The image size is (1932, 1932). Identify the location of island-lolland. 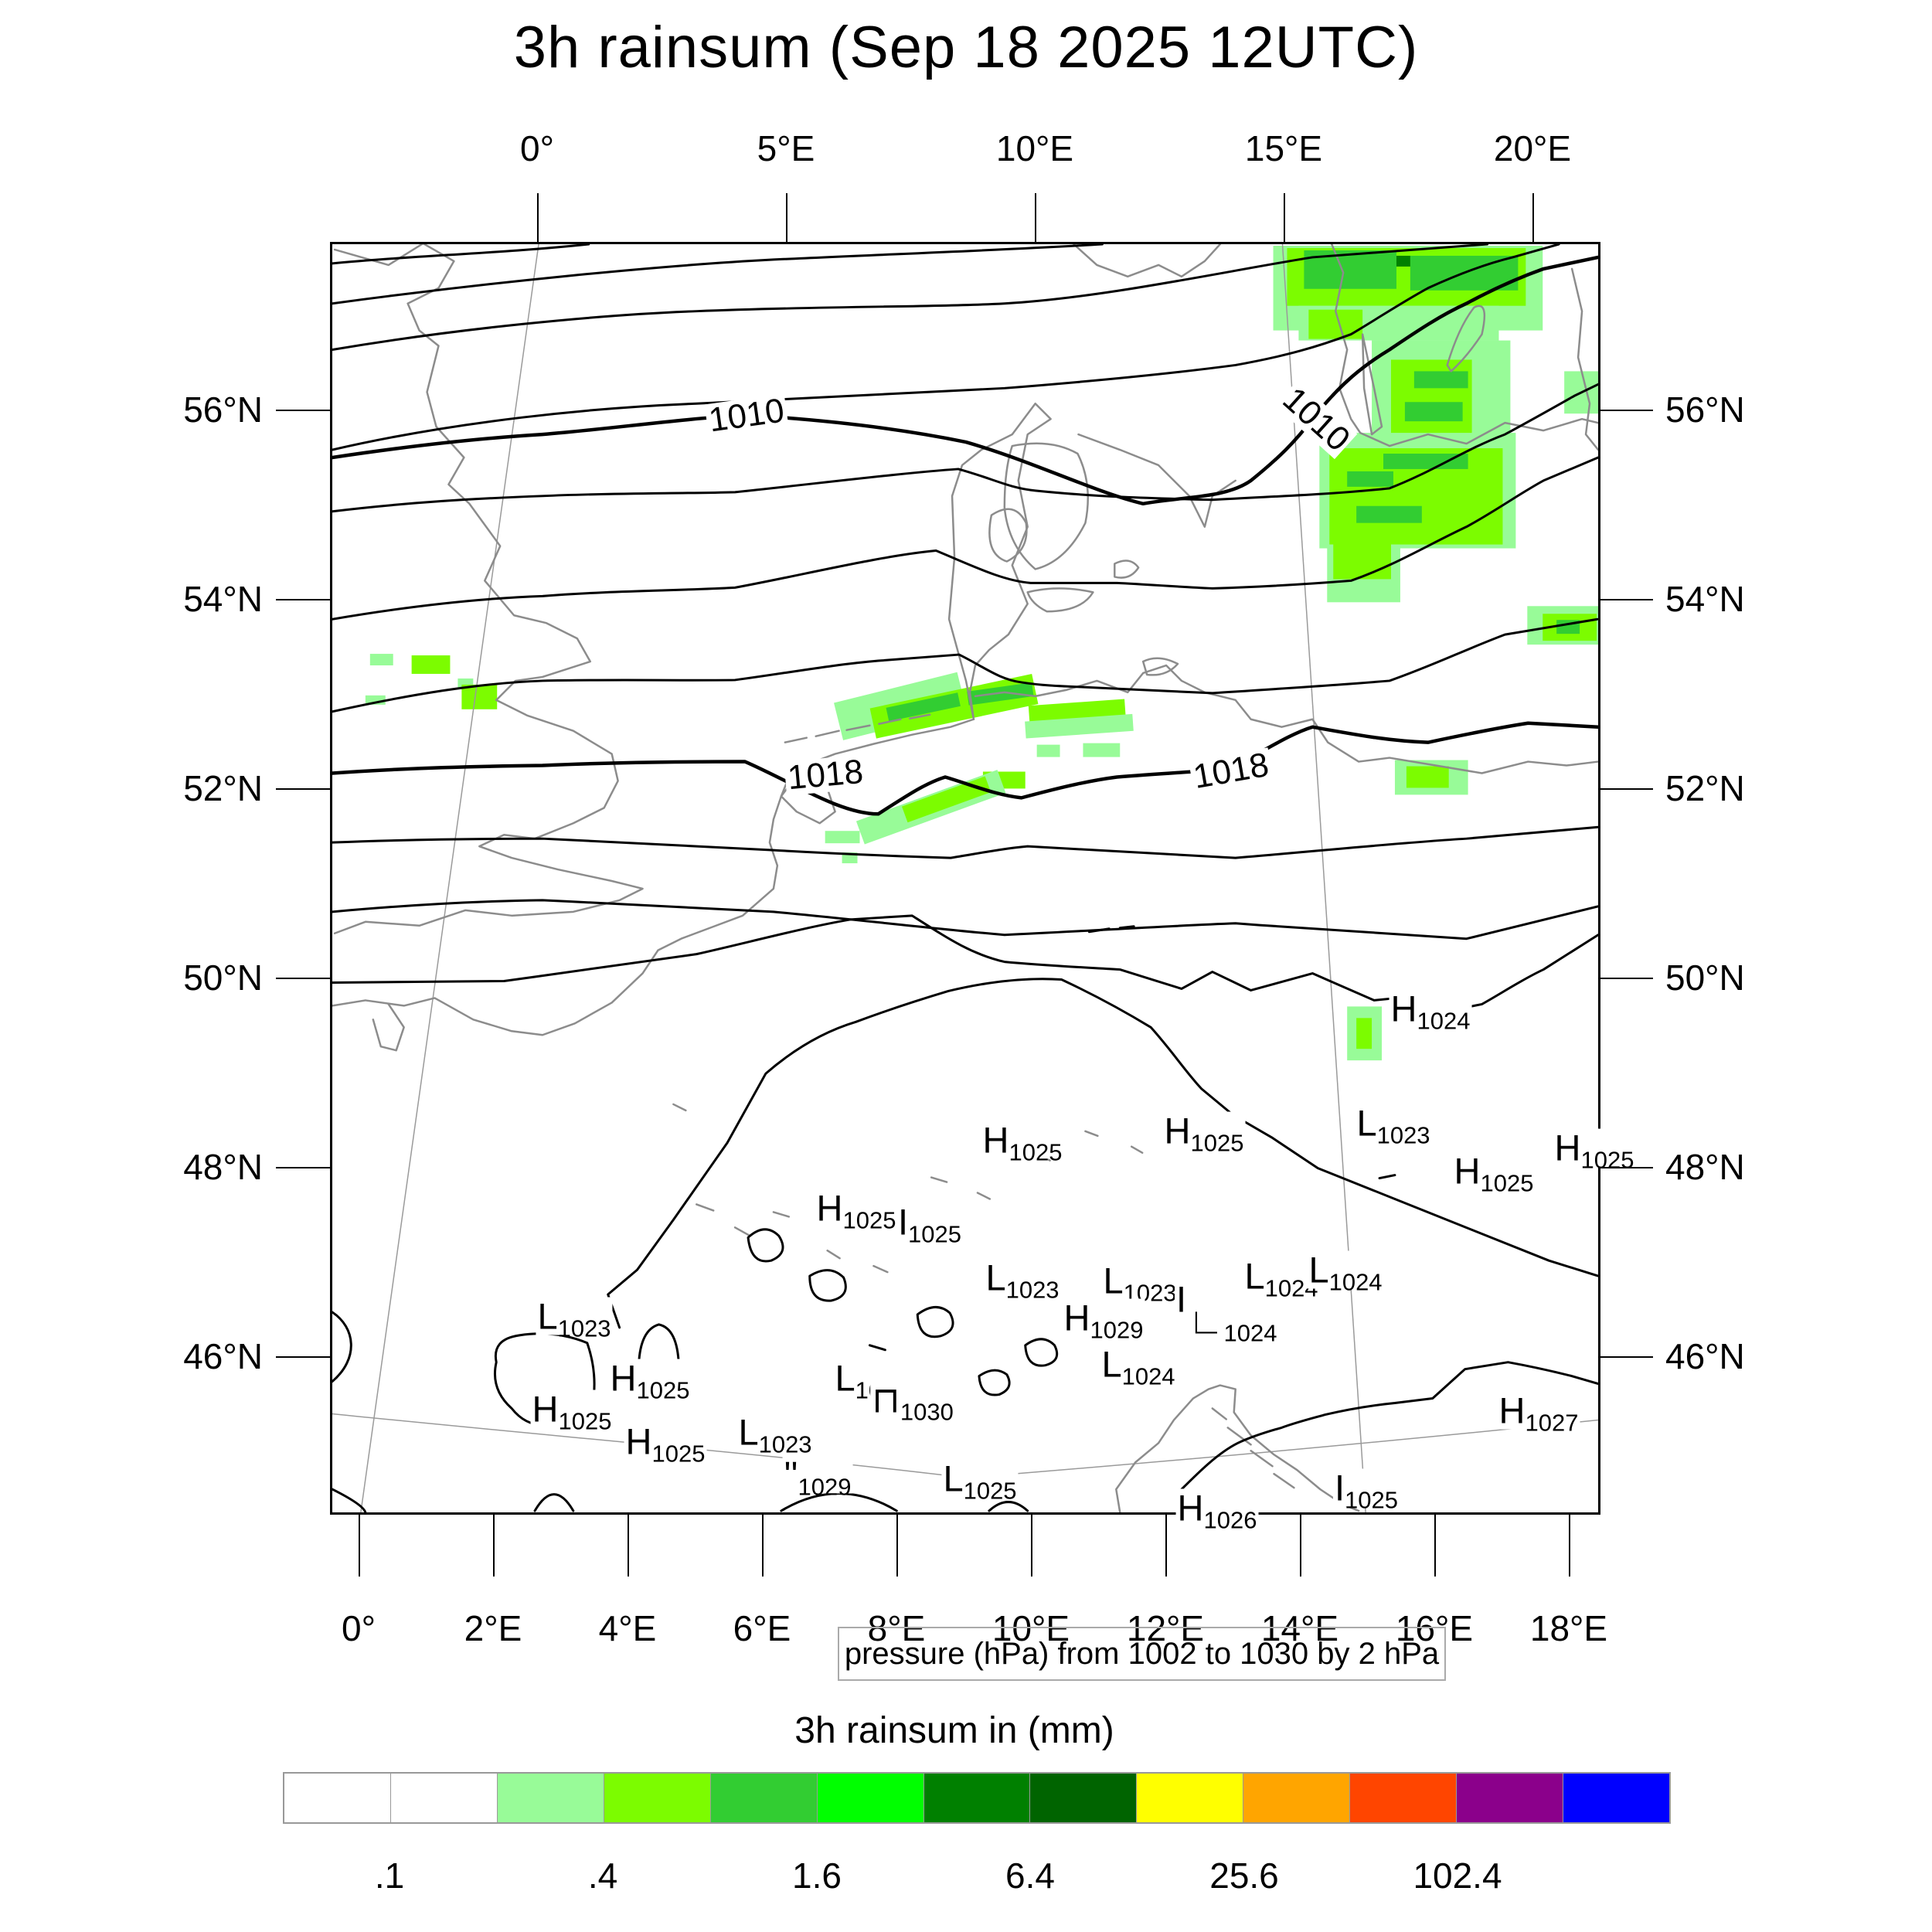
(1060, 600).